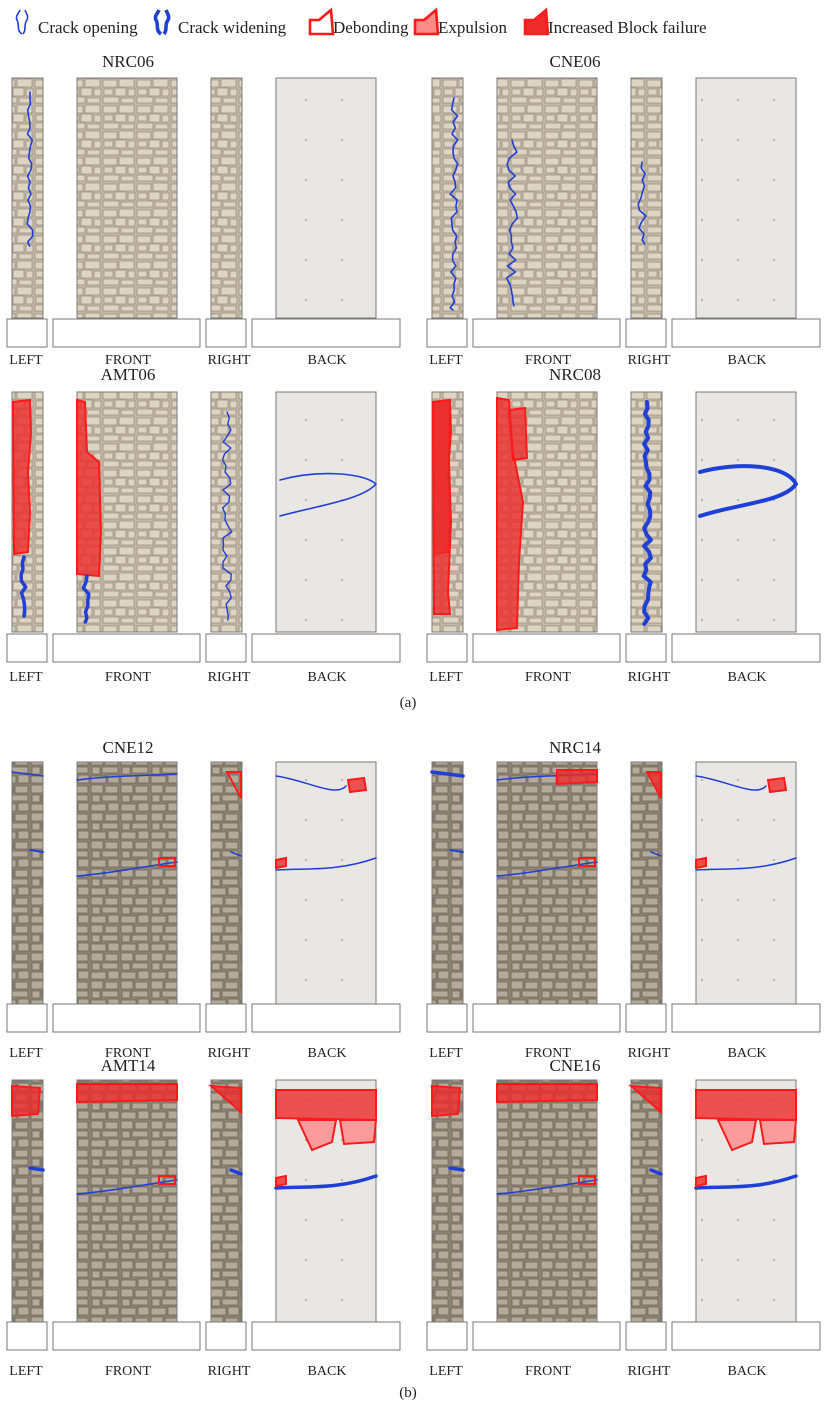 Image resolution: width=833 pixels, height=1412 pixels. Describe the element at coordinates (358, 22) in the screenshot. I see `legend-item-debonding: Debonding` at that location.